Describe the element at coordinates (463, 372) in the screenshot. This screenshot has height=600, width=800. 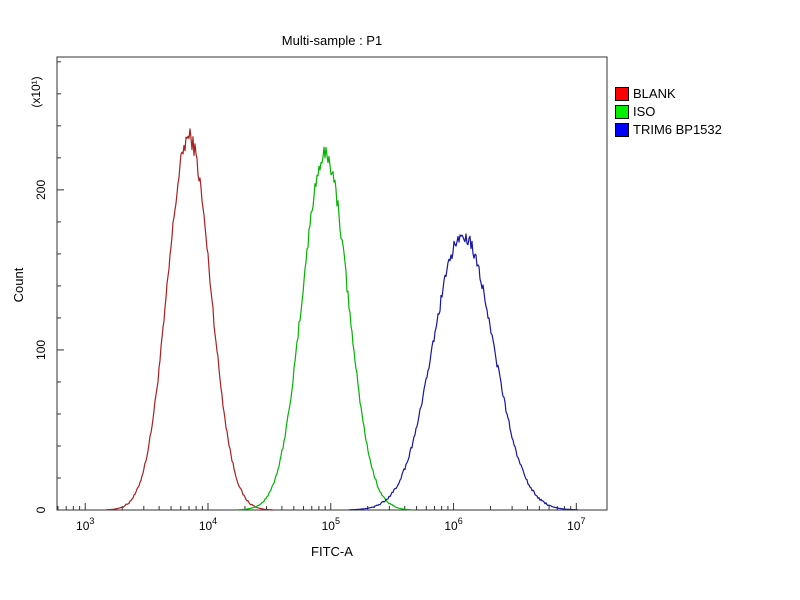
I see `series-curve-TRIM6-BP1532` at that location.